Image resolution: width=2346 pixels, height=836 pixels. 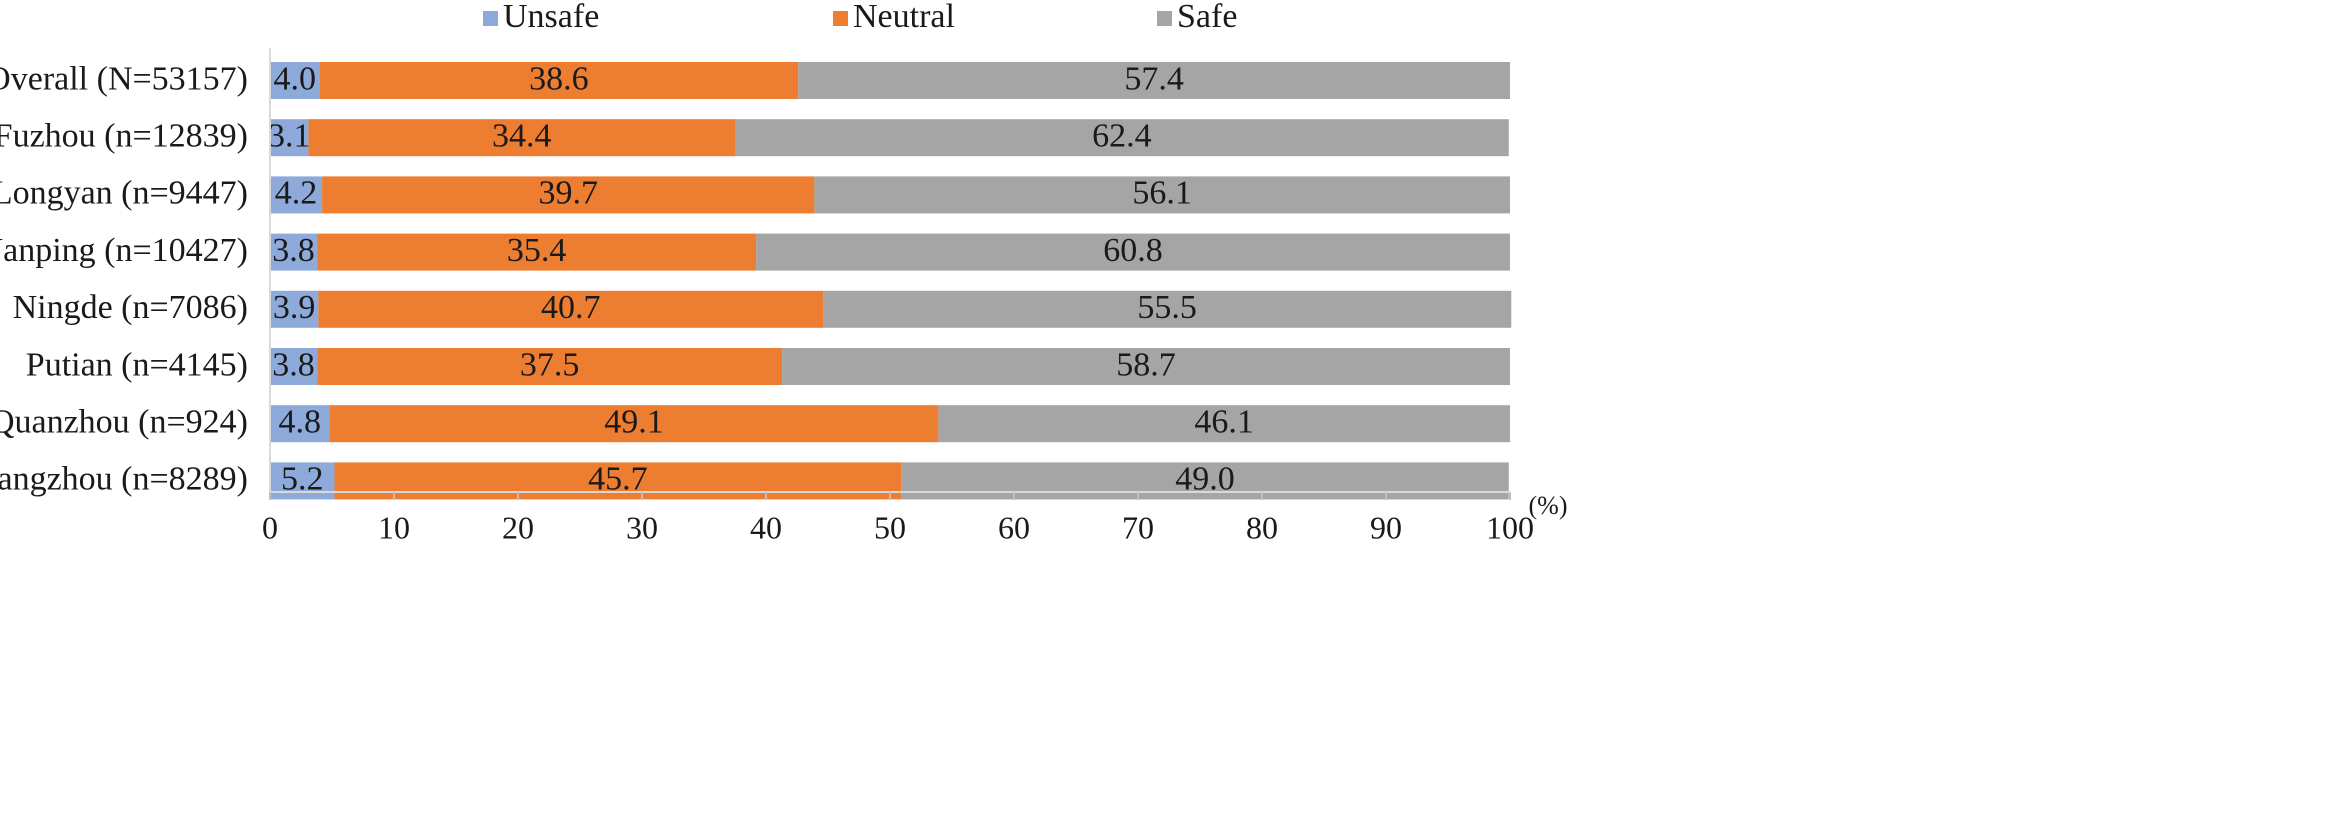 I want to click on x-tick-label: 0, so click(x=270, y=527).